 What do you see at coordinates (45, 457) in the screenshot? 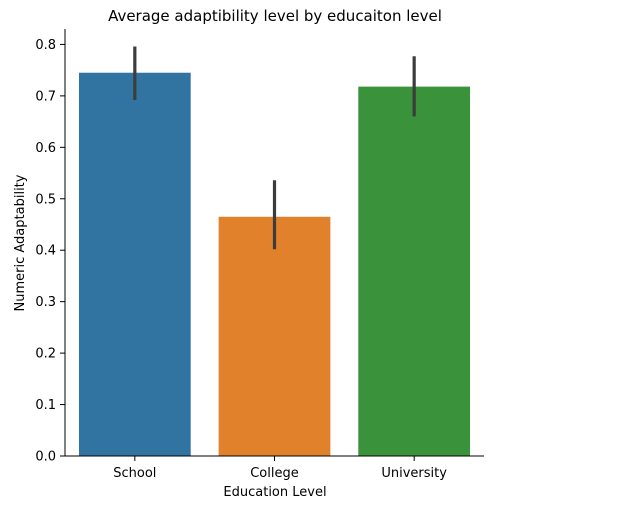
I see `y-tick-label: 0.0` at bounding box center [45, 457].